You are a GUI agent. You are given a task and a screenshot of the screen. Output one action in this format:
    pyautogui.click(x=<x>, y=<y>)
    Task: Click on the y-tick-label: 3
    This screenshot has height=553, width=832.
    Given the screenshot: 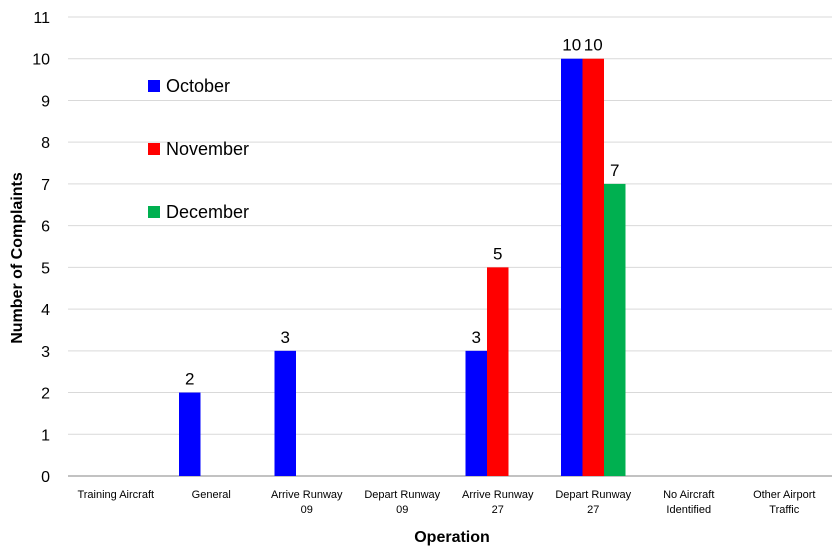 What is the action you would take?
    pyautogui.click(x=45, y=352)
    